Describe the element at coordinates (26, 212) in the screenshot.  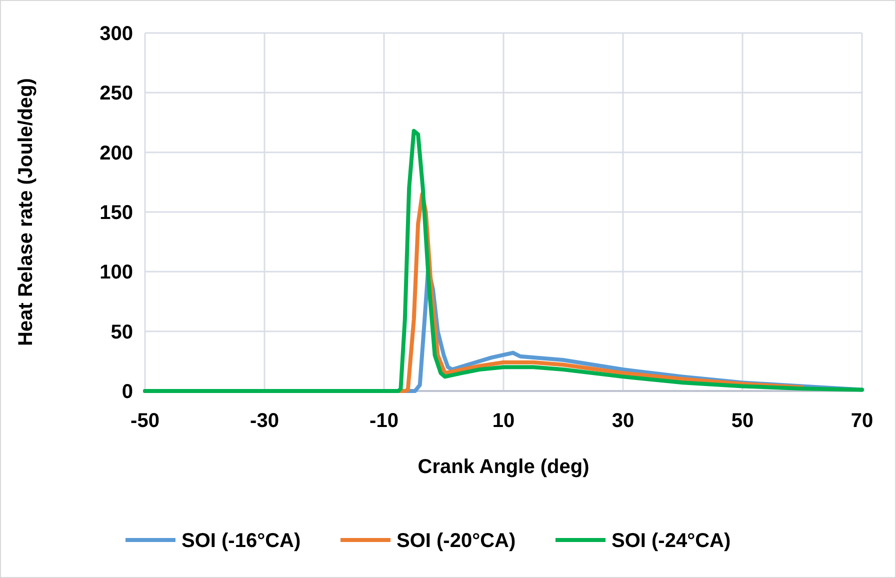
I see `y-axis-title: Heat Relase rate (Joule/deg)` at that location.